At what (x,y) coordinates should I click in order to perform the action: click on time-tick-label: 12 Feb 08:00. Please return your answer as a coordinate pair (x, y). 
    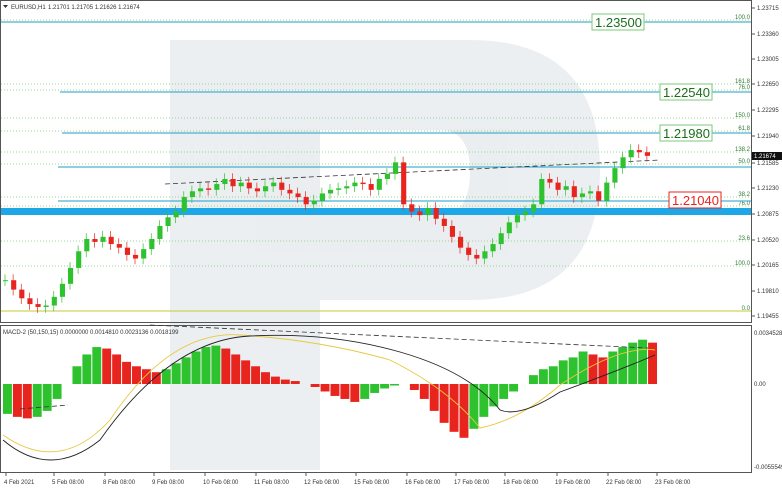
    Looking at the image, I should click on (322, 483).